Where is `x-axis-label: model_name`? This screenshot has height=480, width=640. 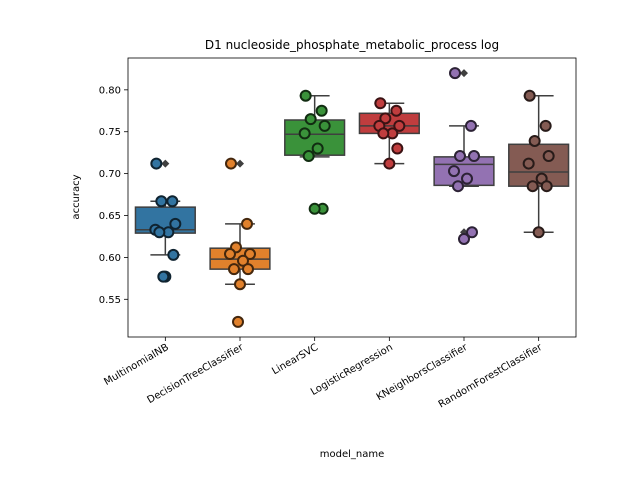 x-axis-label: model_name is located at coordinates (352, 454).